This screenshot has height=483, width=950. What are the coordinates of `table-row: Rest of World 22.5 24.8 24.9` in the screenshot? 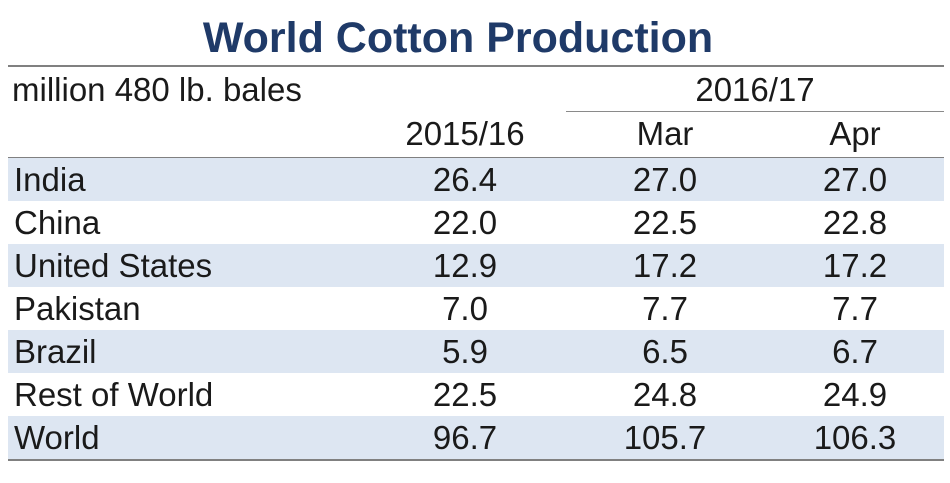 It's located at (476, 394).